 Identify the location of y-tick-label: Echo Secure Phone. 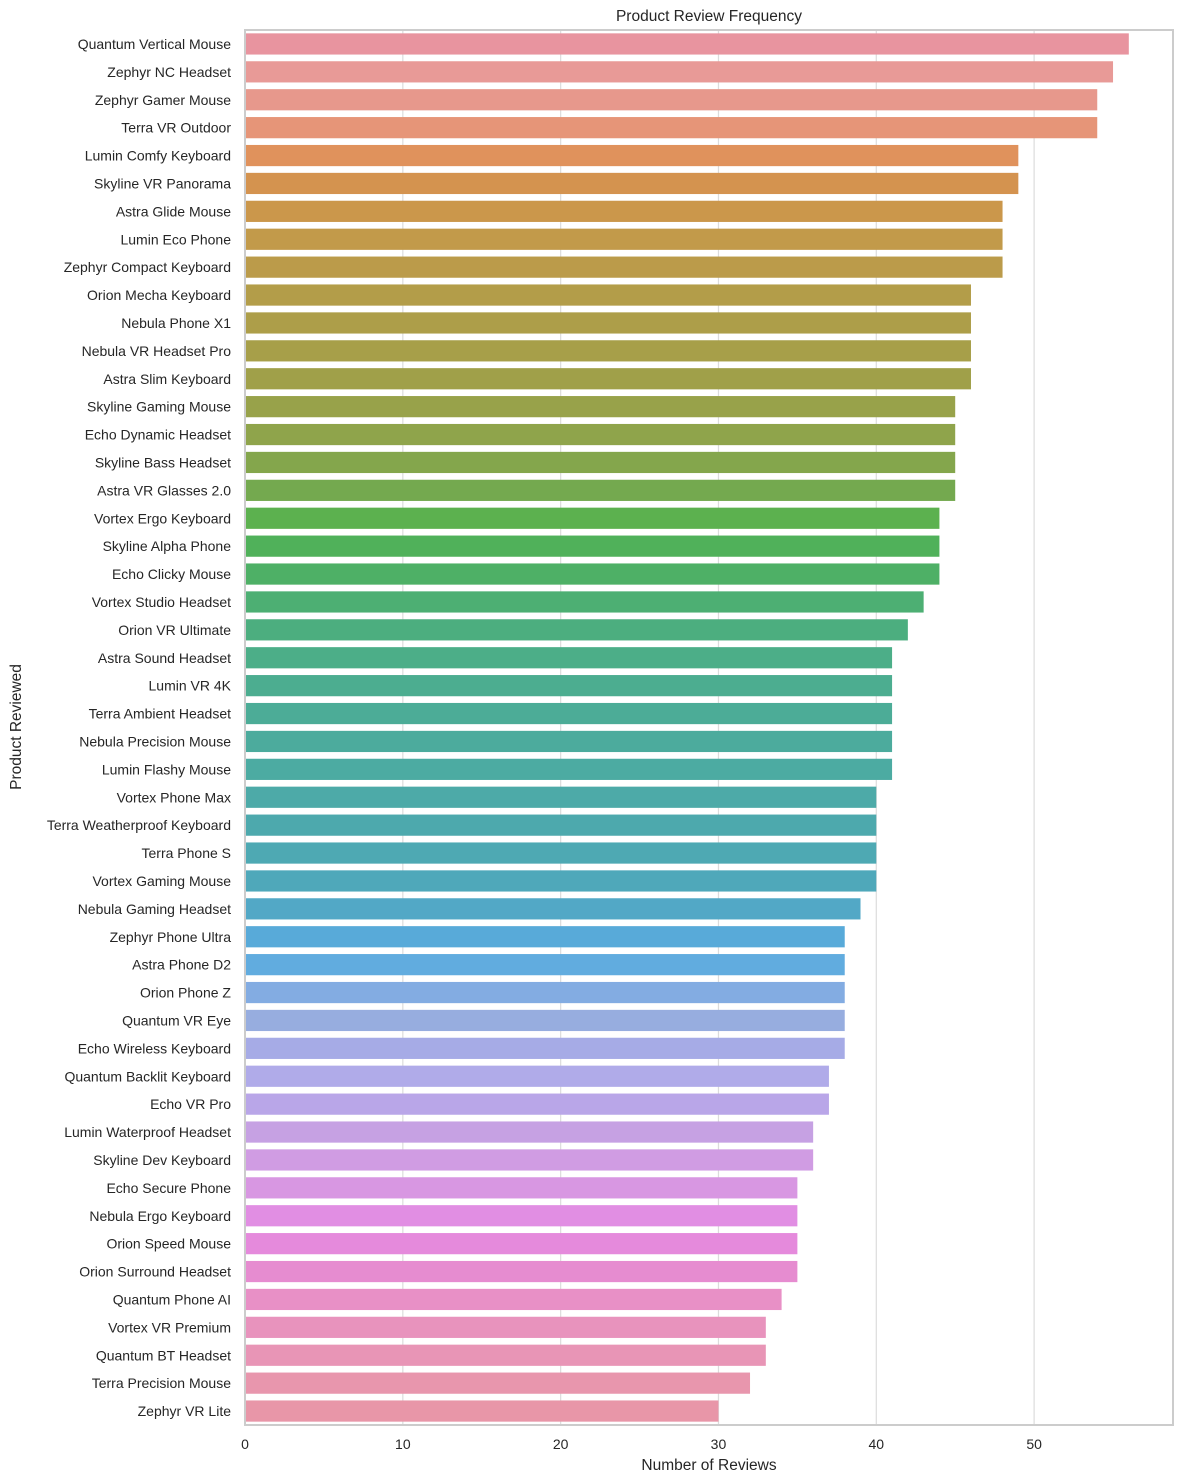
(168, 1188).